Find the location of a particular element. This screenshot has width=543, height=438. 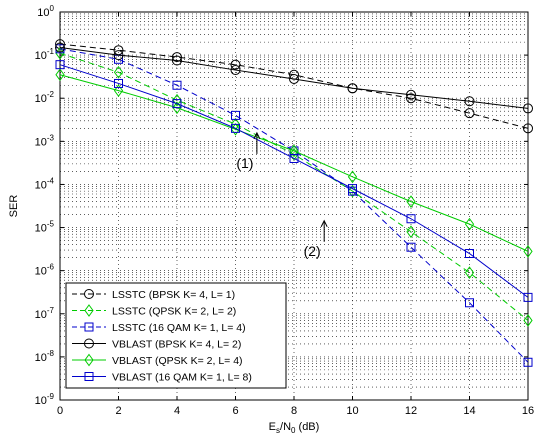

y-tick-label-exponent: -5 is located at coordinates (51, 224).